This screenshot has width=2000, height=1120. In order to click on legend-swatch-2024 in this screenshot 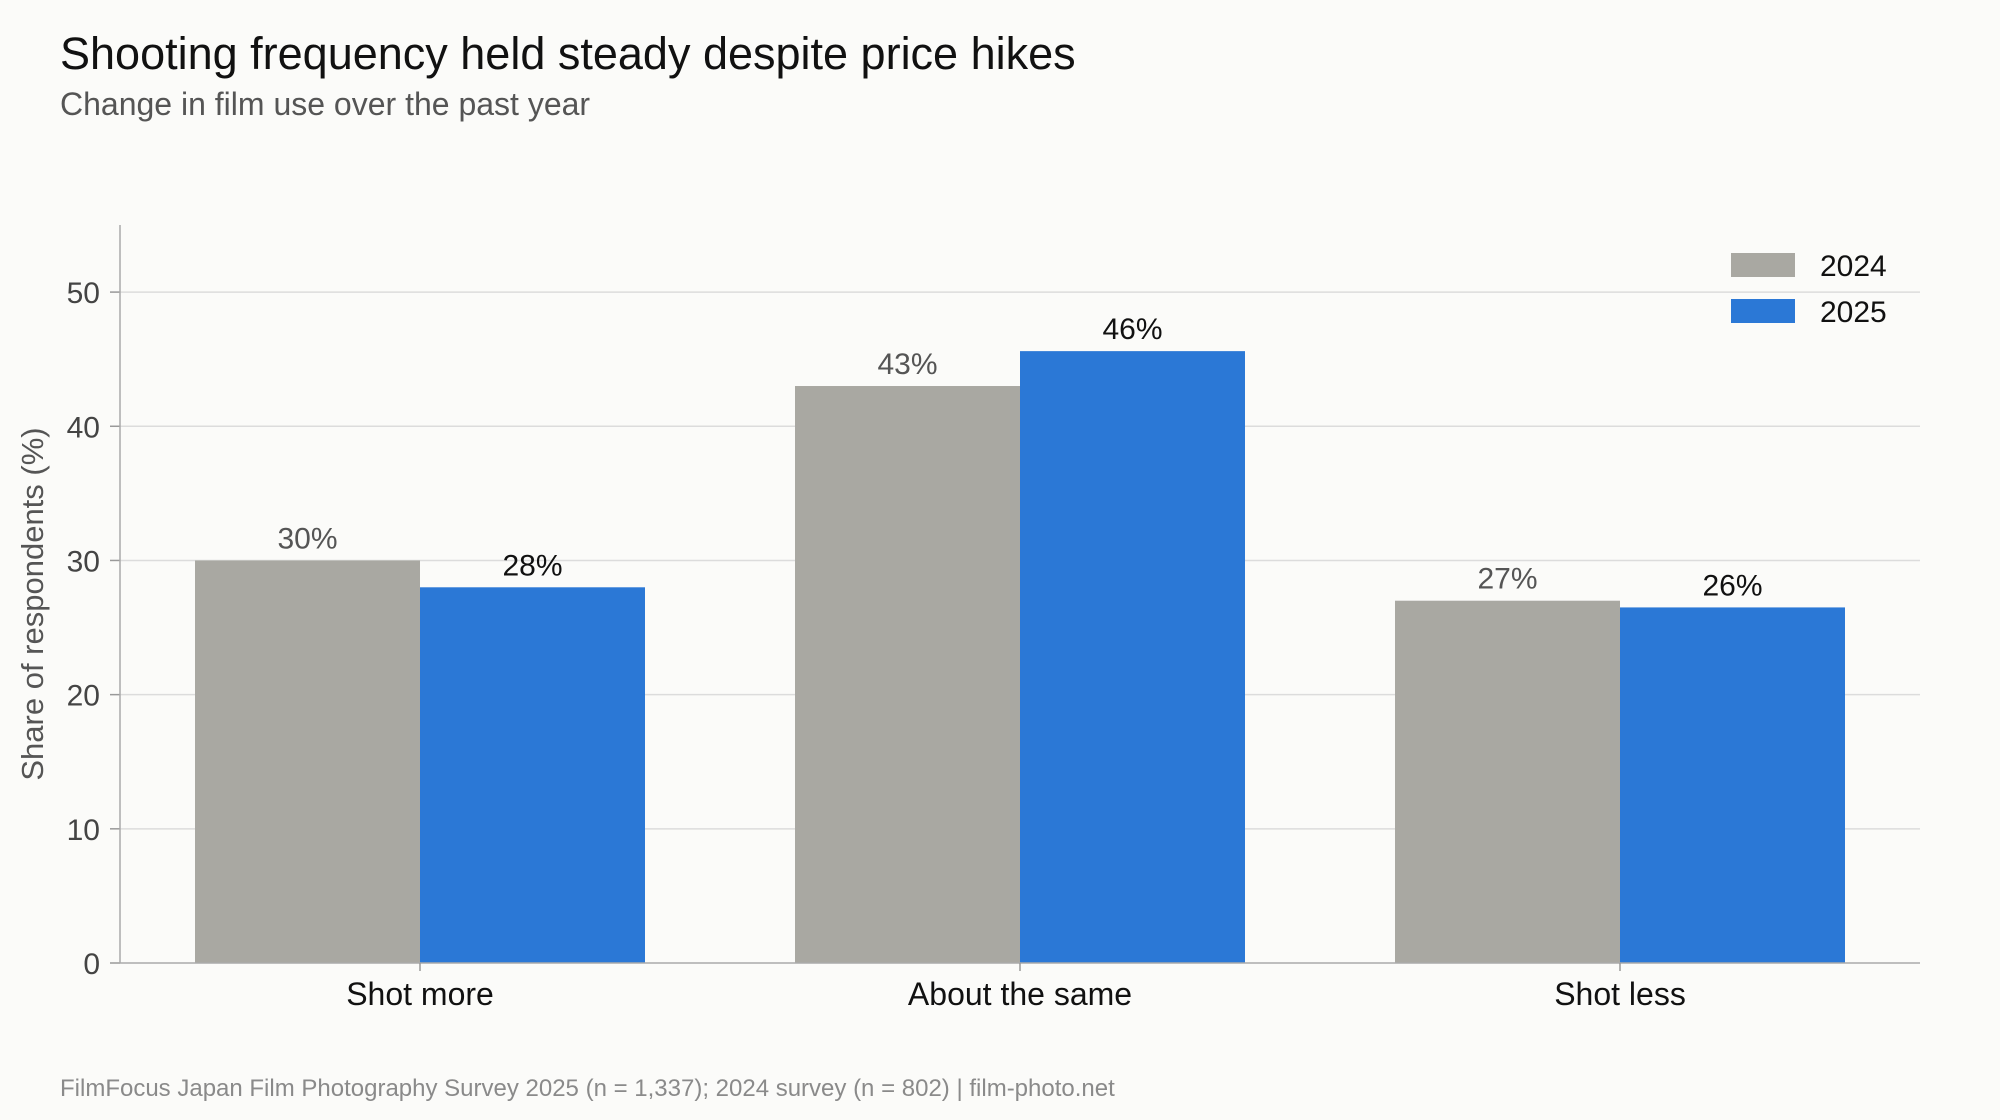, I will do `click(1763, 265)`.